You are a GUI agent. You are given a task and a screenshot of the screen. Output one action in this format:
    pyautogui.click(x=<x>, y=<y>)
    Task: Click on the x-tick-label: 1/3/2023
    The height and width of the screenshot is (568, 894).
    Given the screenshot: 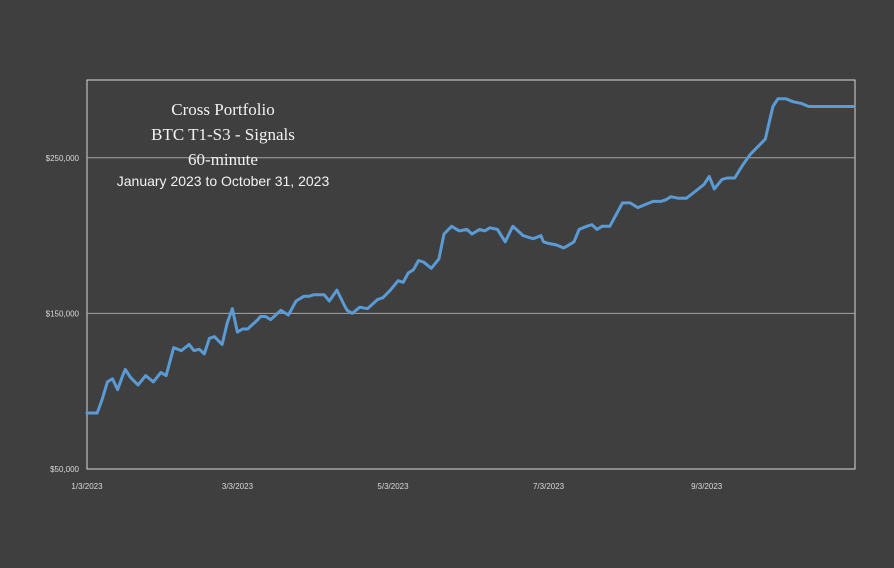 What is the action you would take?
    pyautogui.click(x=87, y=486)
    